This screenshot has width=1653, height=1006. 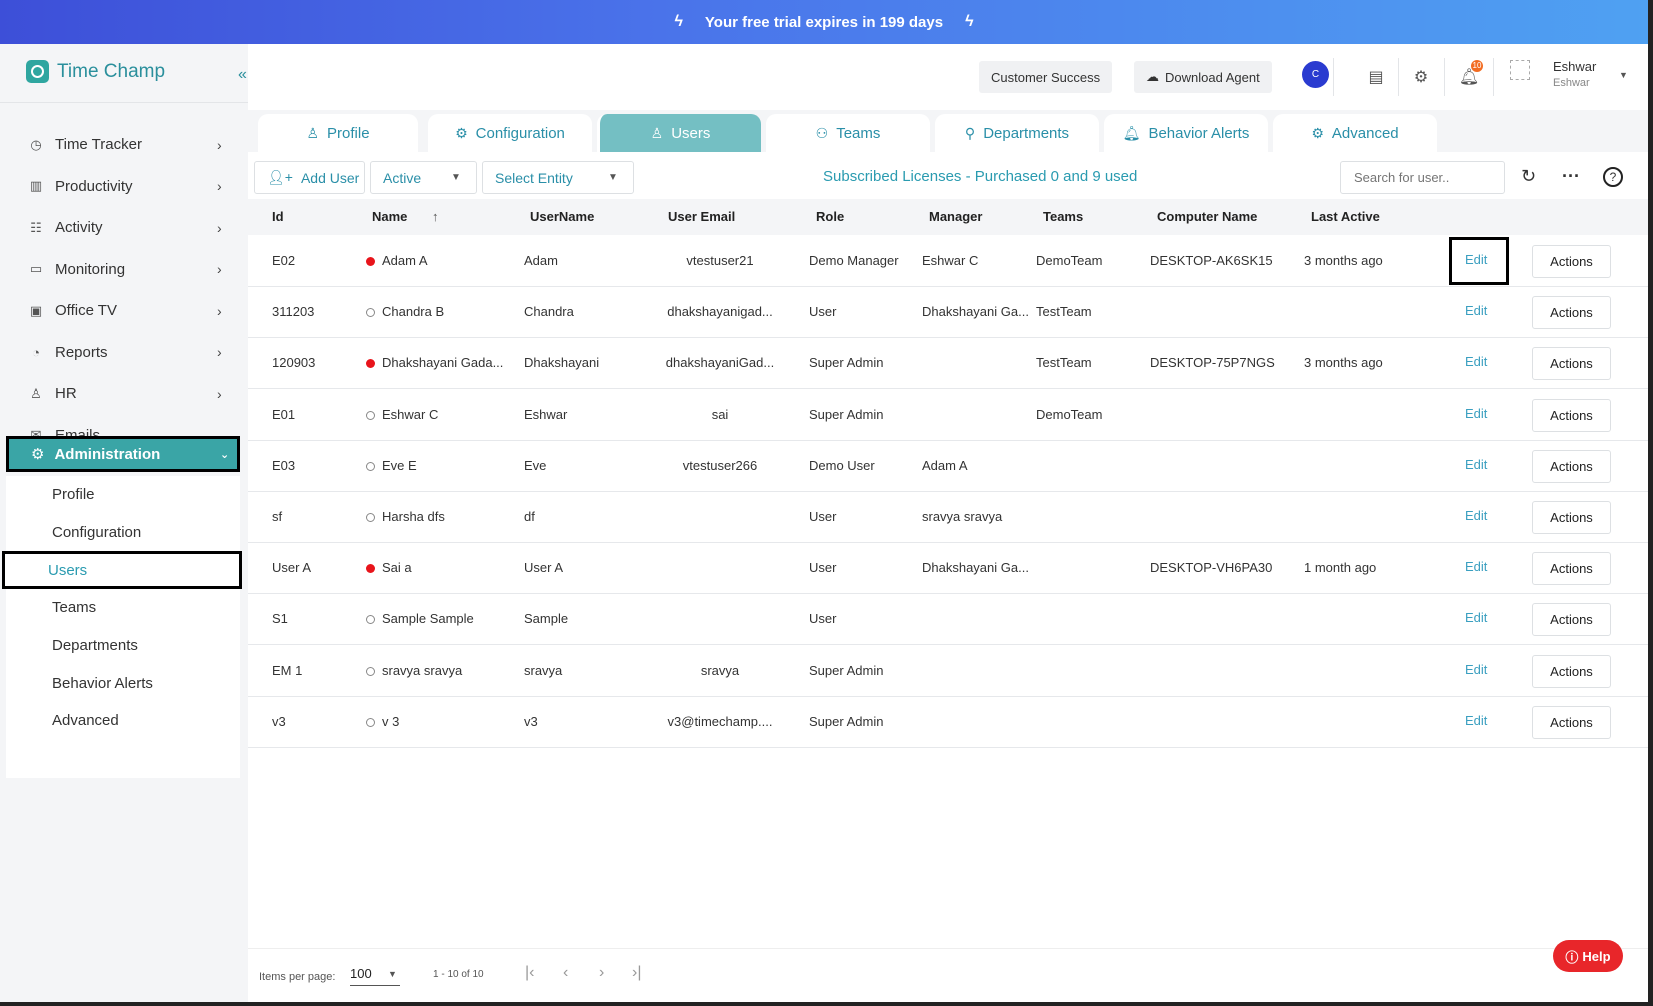 What do you see at coordinates (124, 353) in the screenshot?
I see `sidebar-item-reports: ◔ Reports ›` at bounding box center [124, 353].